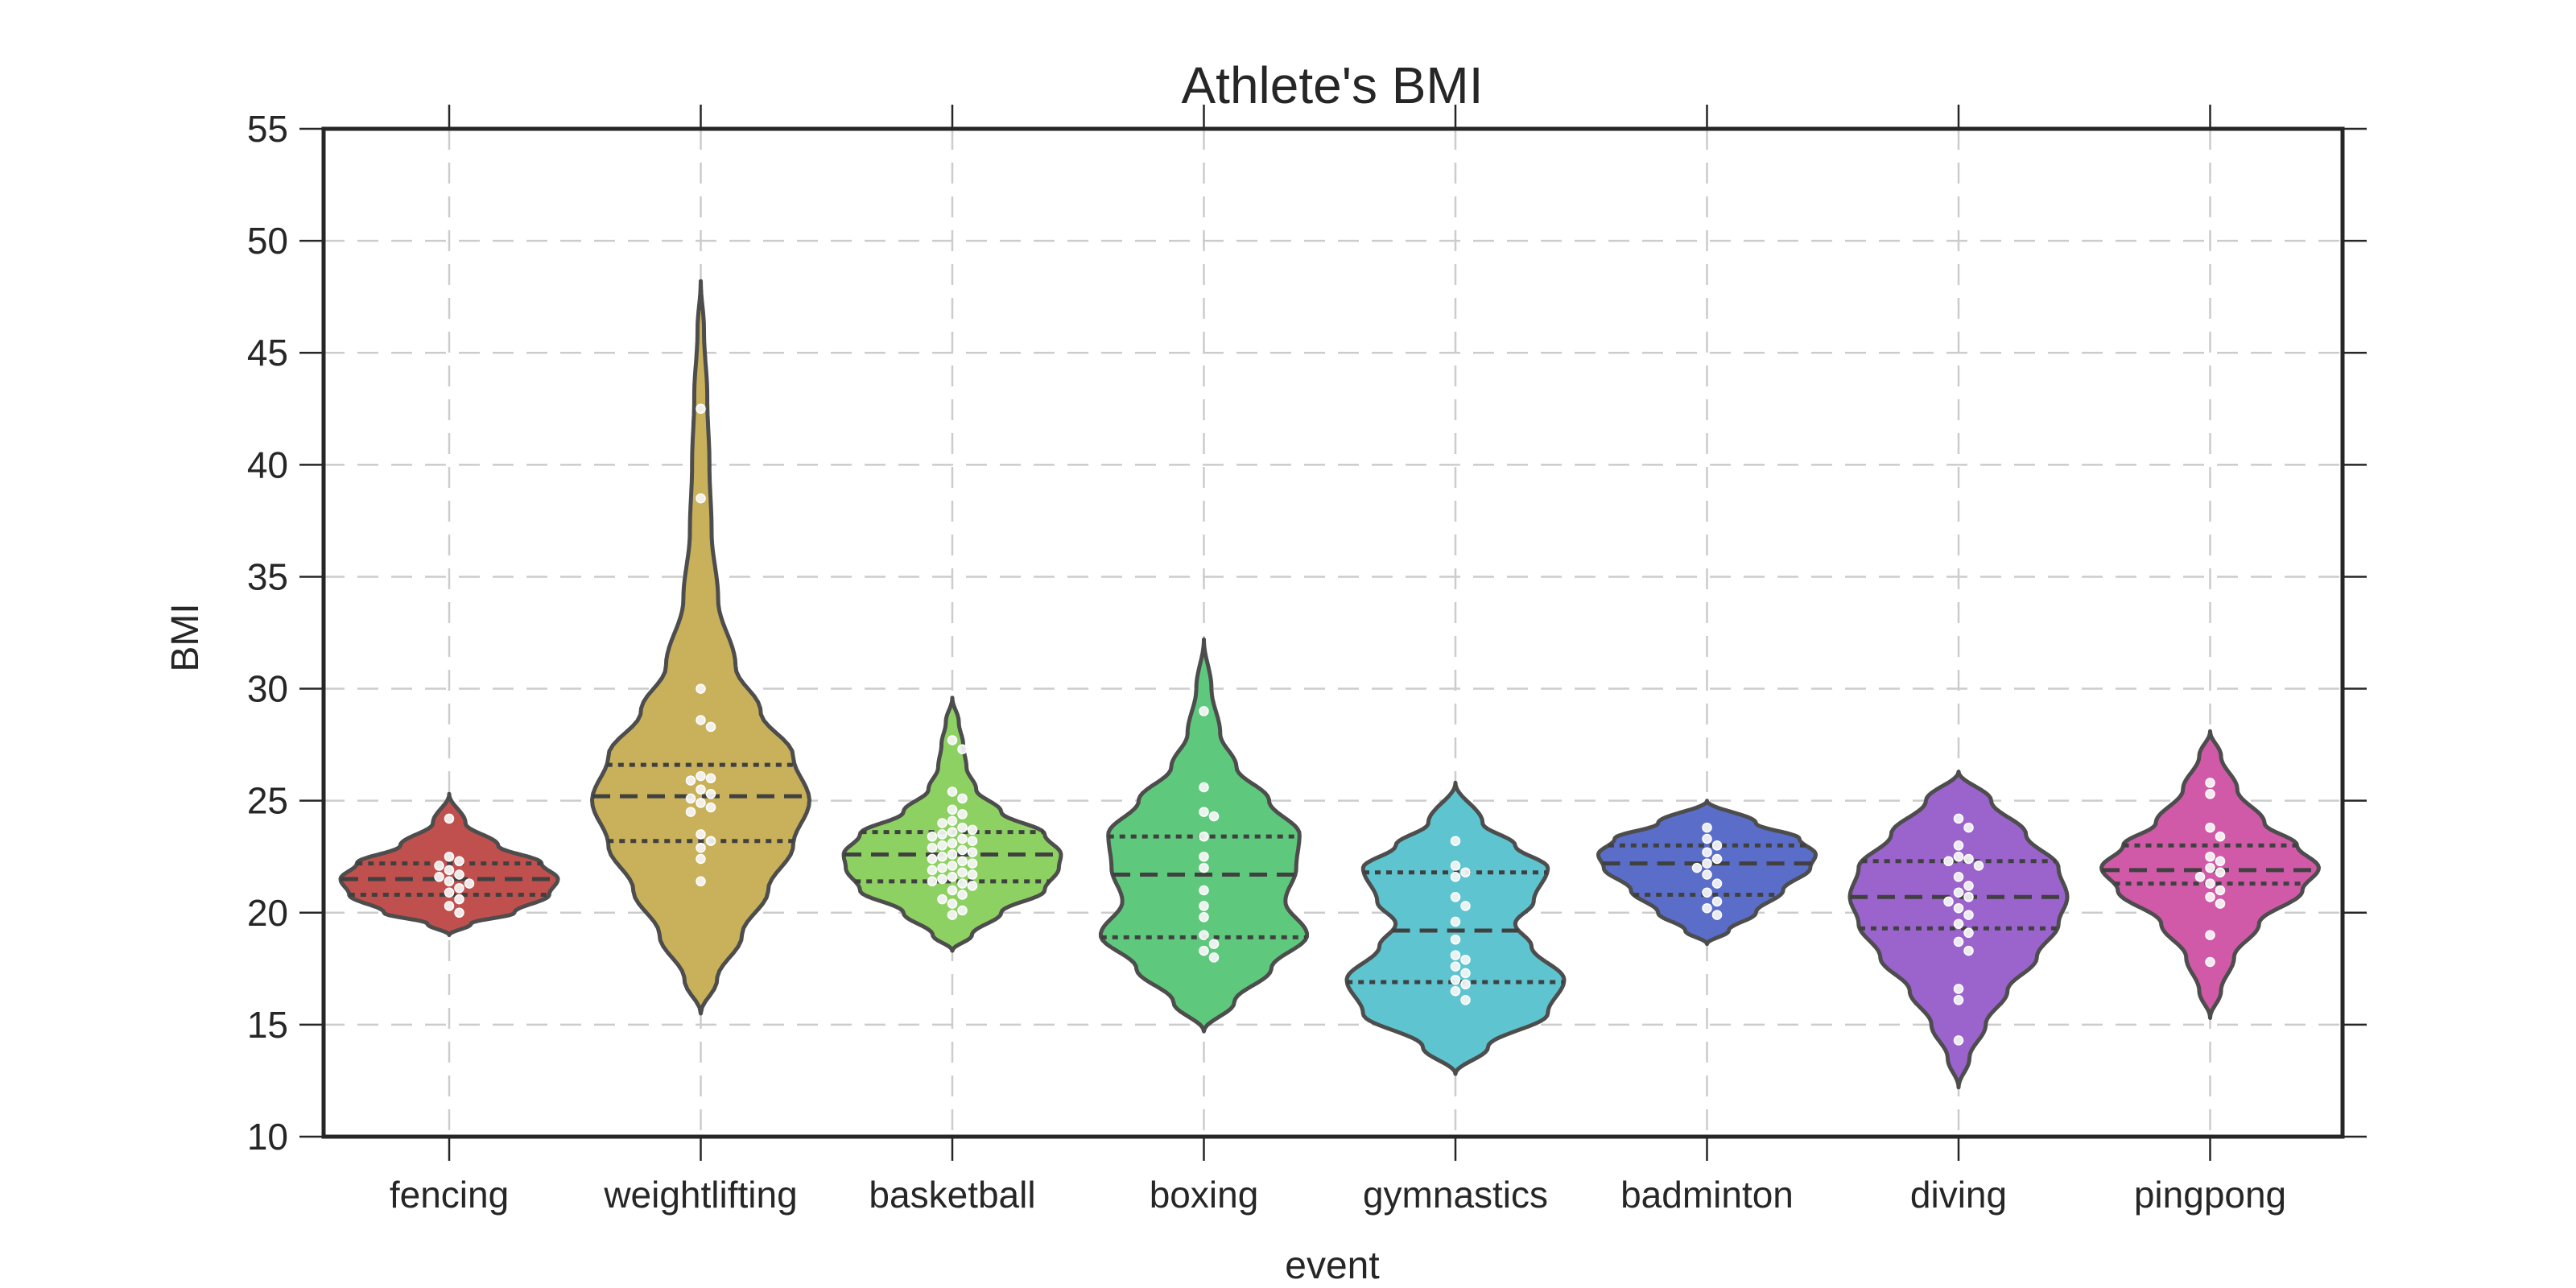  What do you see at coordinates (1455, 1195) in the screenshot?
I see `x-tick-label: gymnastics` at bounding box center [1455, 1195].